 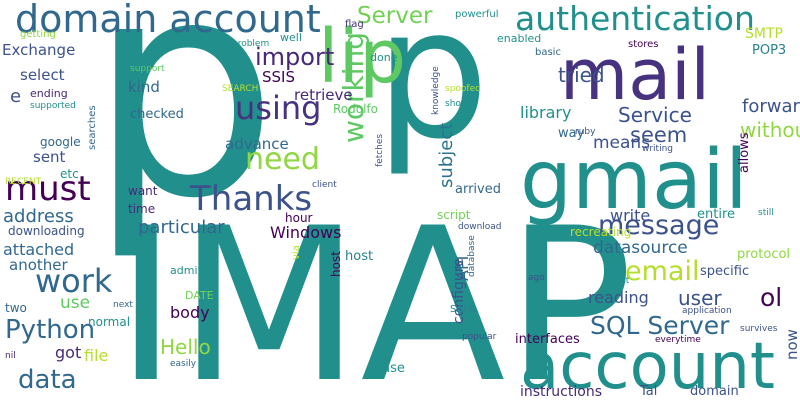 I want to click on word-basic-93: basic, so click(x=548, y=52).